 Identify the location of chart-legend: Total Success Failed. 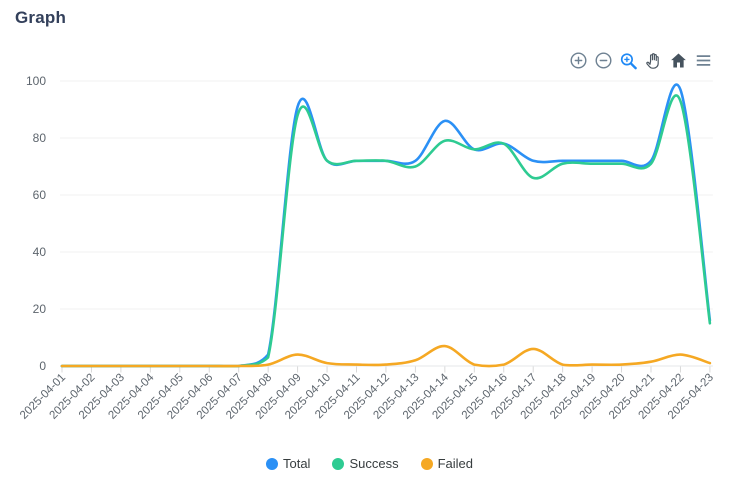
(369, 463).